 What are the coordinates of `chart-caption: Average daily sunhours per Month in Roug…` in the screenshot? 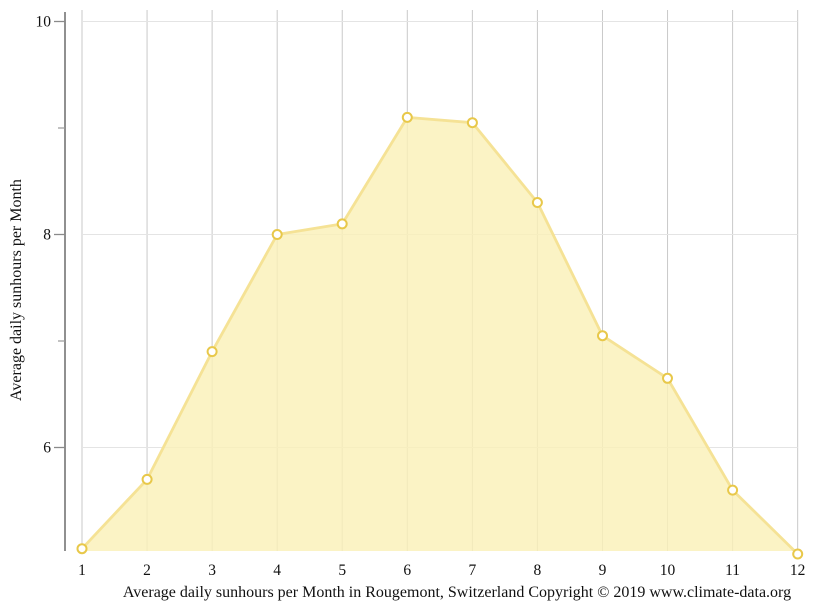 It's located at (457, 592).